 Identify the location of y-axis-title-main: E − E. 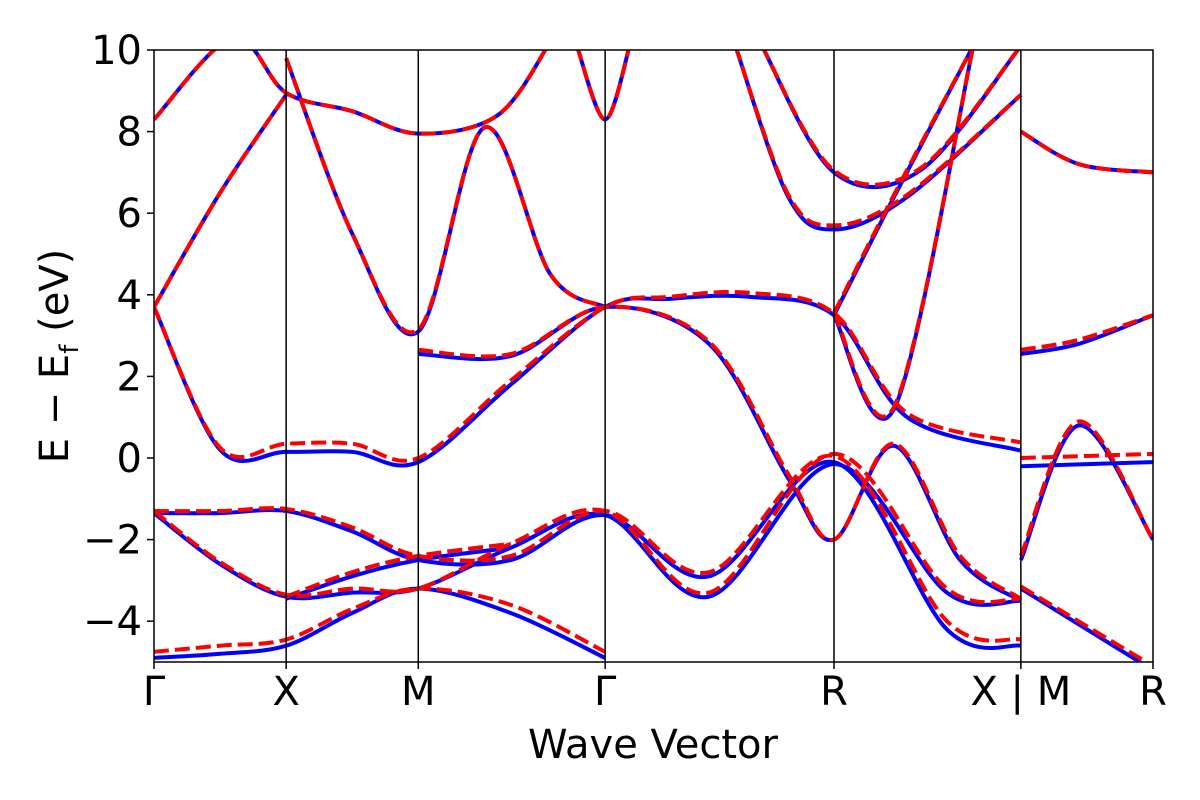
(55, 409).